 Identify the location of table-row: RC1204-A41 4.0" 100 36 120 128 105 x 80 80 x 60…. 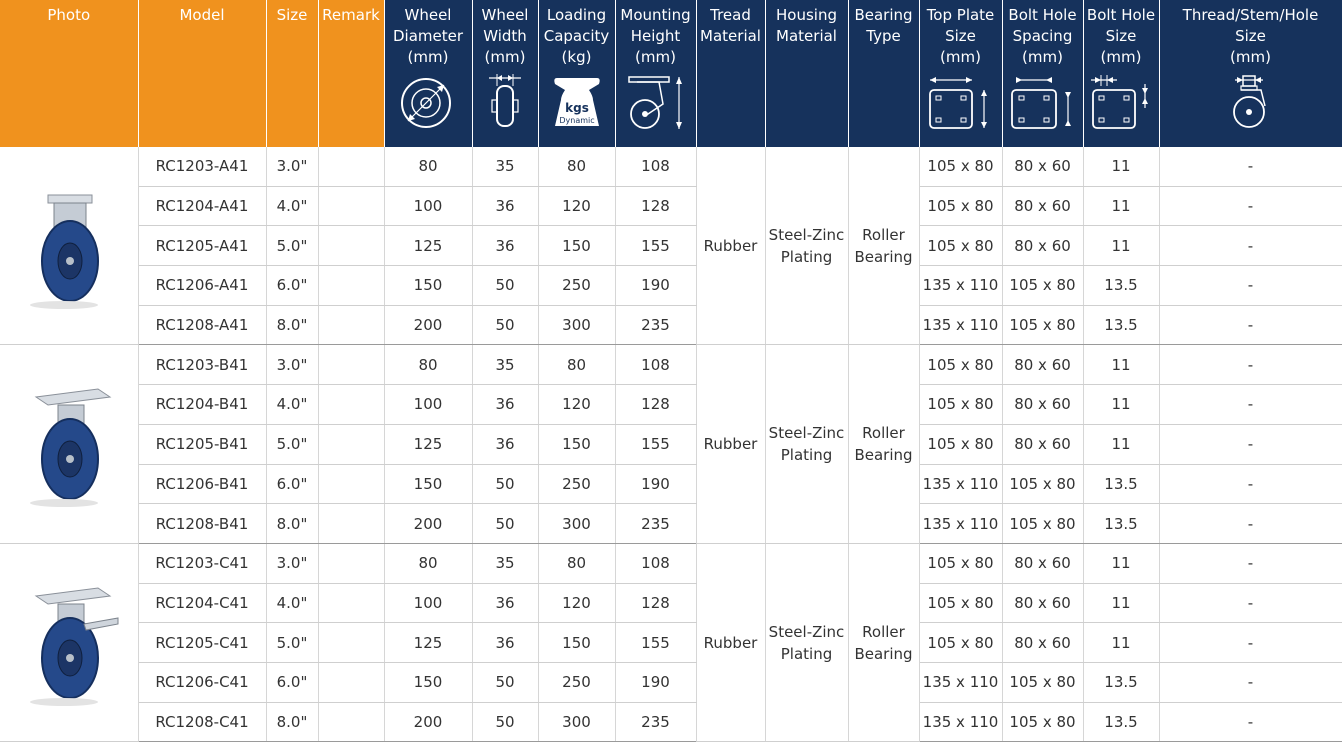
(671, 206).